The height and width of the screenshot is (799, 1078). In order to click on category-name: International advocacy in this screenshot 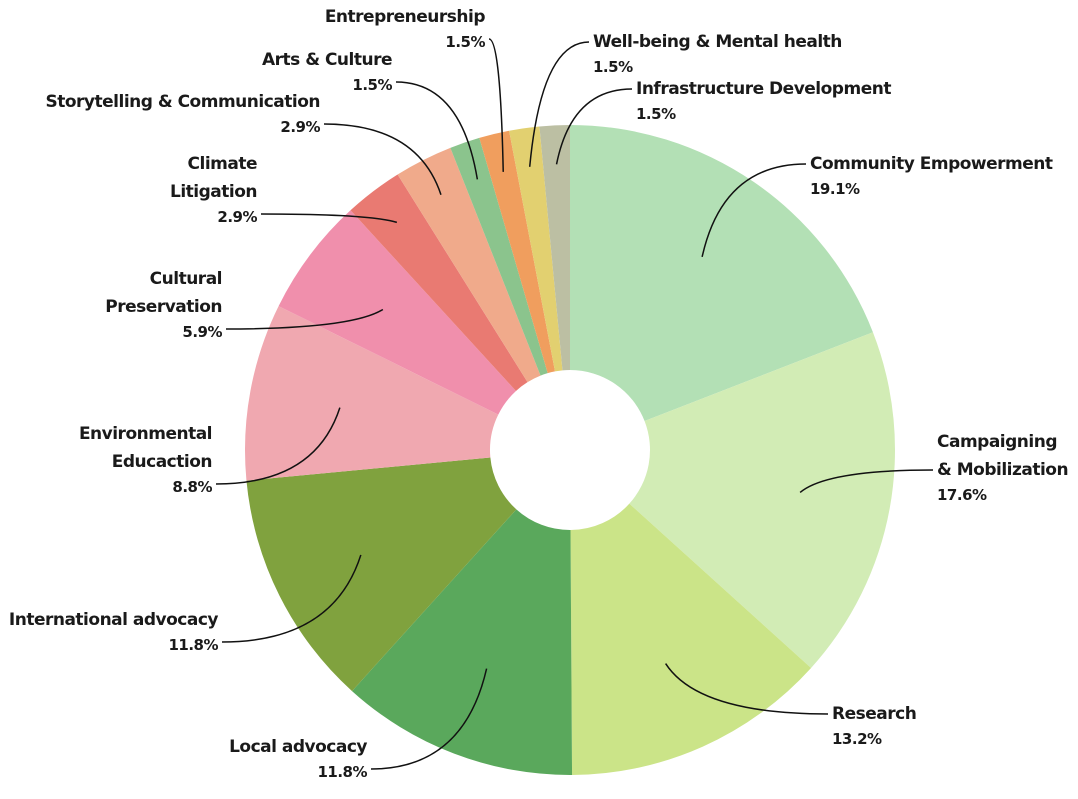, I will do `click(113, 620)`.